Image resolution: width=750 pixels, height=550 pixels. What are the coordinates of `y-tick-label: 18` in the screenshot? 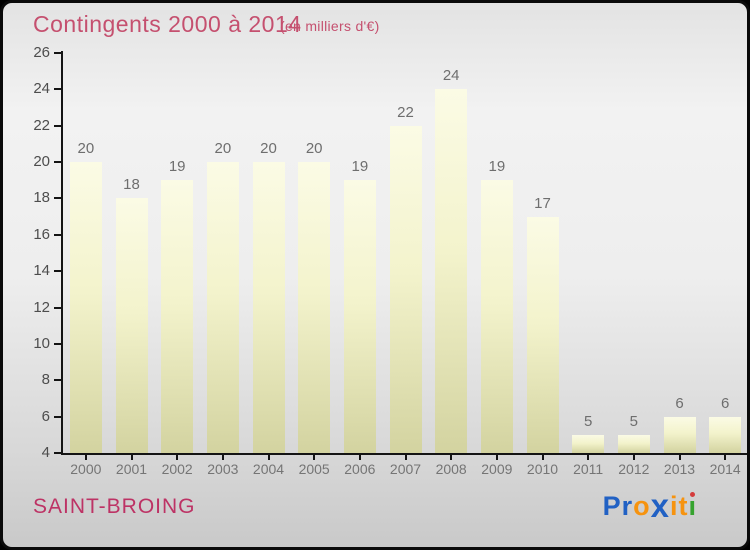 It's located at (41, 198).